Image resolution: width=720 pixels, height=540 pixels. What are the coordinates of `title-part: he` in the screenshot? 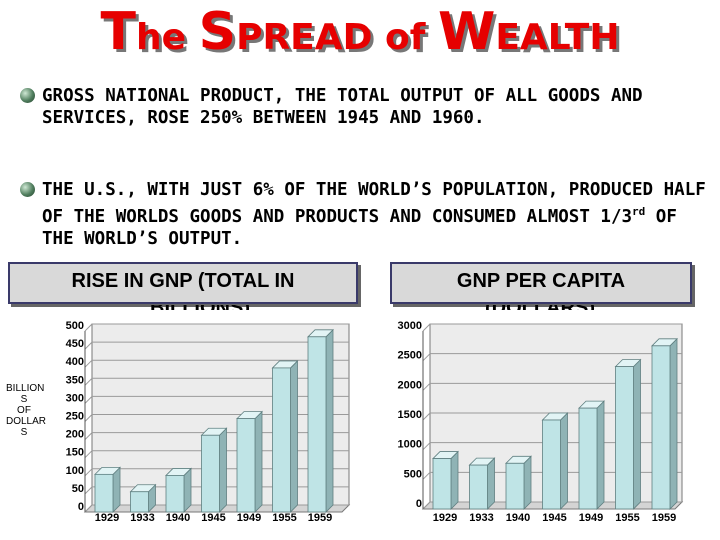 It's located at (167, 37).